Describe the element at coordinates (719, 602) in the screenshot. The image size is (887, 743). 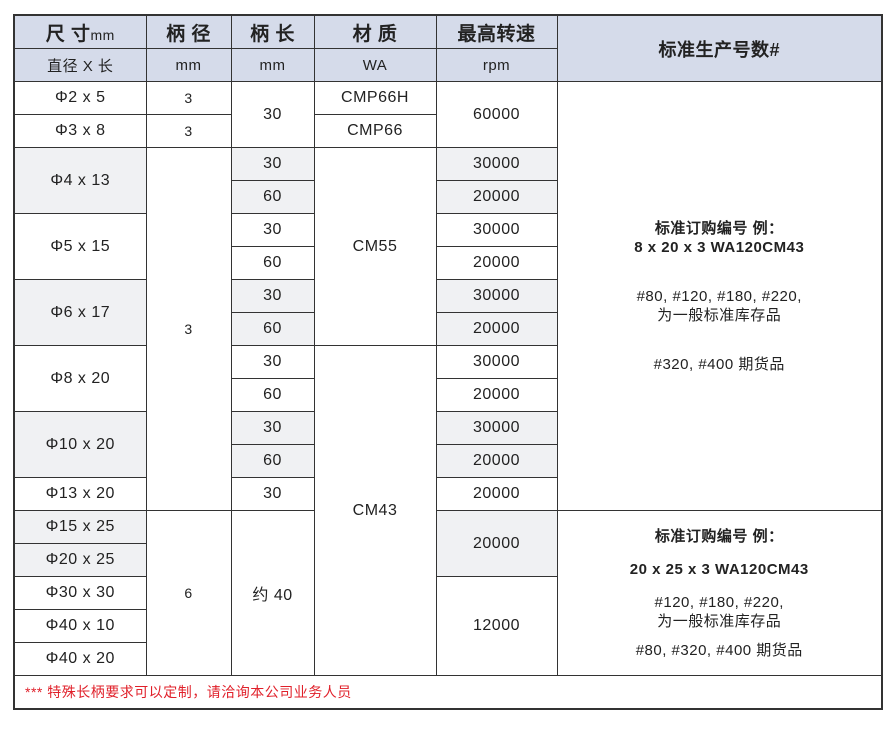
I see `notes-line: #120, #180, #220,` at that location.